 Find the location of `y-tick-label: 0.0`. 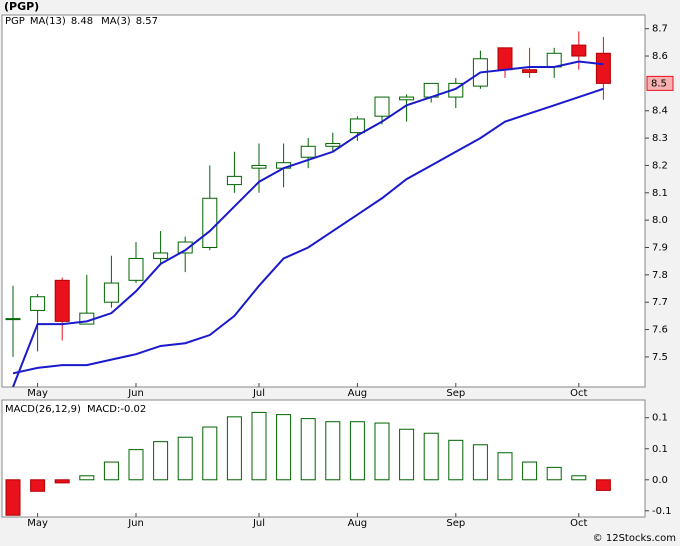

y-tick-label: 0.0 is located at coordinates (660, 480).